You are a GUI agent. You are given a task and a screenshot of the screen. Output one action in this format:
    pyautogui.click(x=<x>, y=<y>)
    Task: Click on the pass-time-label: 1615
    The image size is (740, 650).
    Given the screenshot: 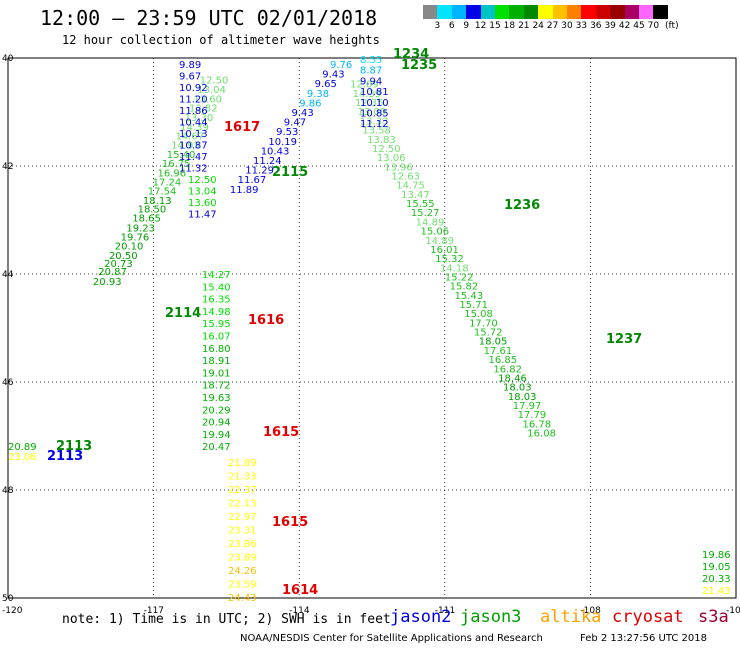 What is the action you would take?
    pyautogui.click(x=281, y=432)
    